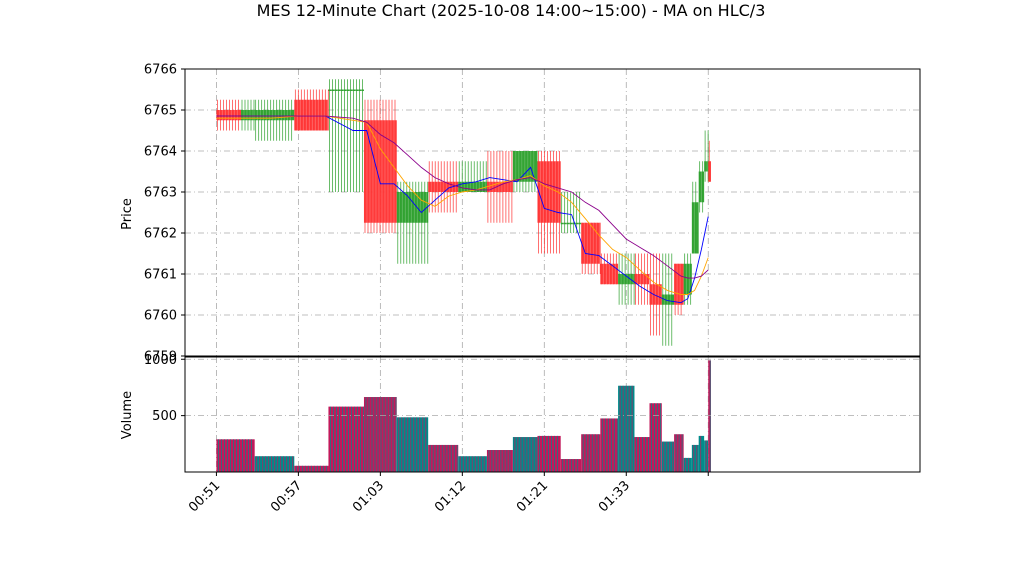 This screenshot has height=575, width=1022. Describe the element at coordinates (532, 496) in the screenshot. I see `x-tick-label: 01:21` at that location.